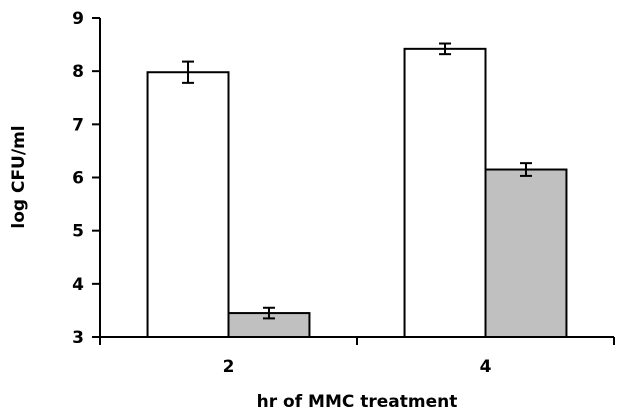 Image resolution: width=637 pixels, height=415 pixels. What do you see at coordinates (229, 367) in the screenshot?
I see `x-tick-label: 2` at bounding box center [229, 367].